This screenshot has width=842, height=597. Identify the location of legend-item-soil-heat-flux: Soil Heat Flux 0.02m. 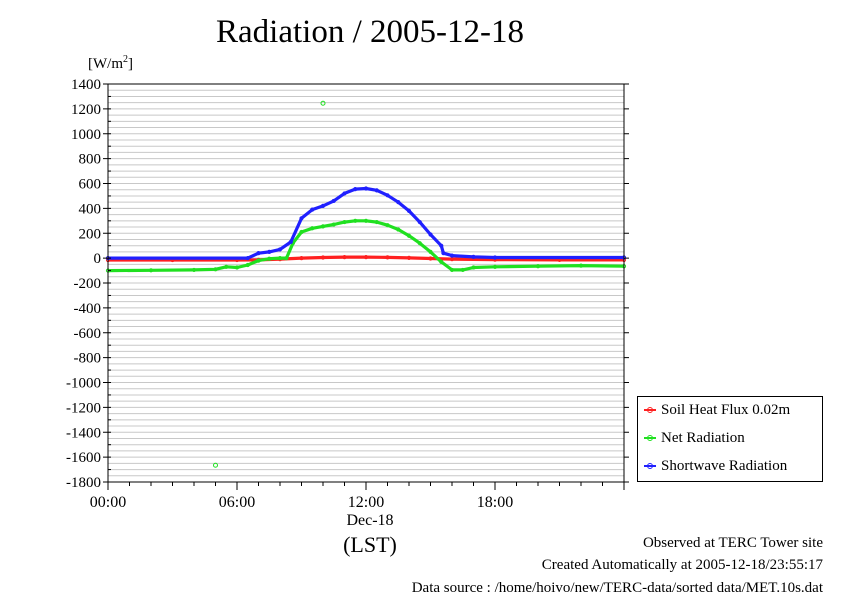
(717, 412).